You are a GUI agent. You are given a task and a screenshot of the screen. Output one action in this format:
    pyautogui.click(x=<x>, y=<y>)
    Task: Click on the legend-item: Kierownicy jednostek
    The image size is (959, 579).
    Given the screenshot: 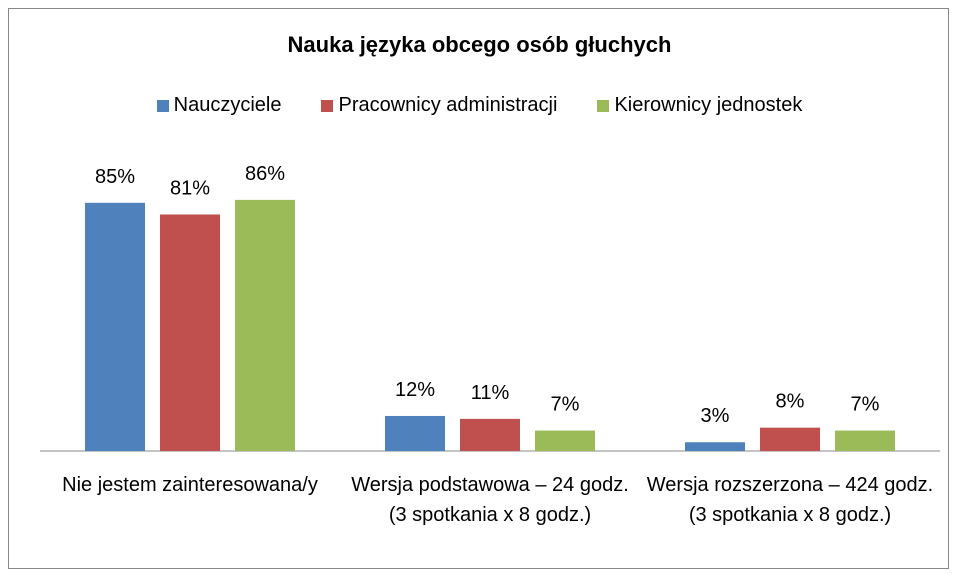 What is the action you would take?
    pyautogui.click(x=699, y=105)
    